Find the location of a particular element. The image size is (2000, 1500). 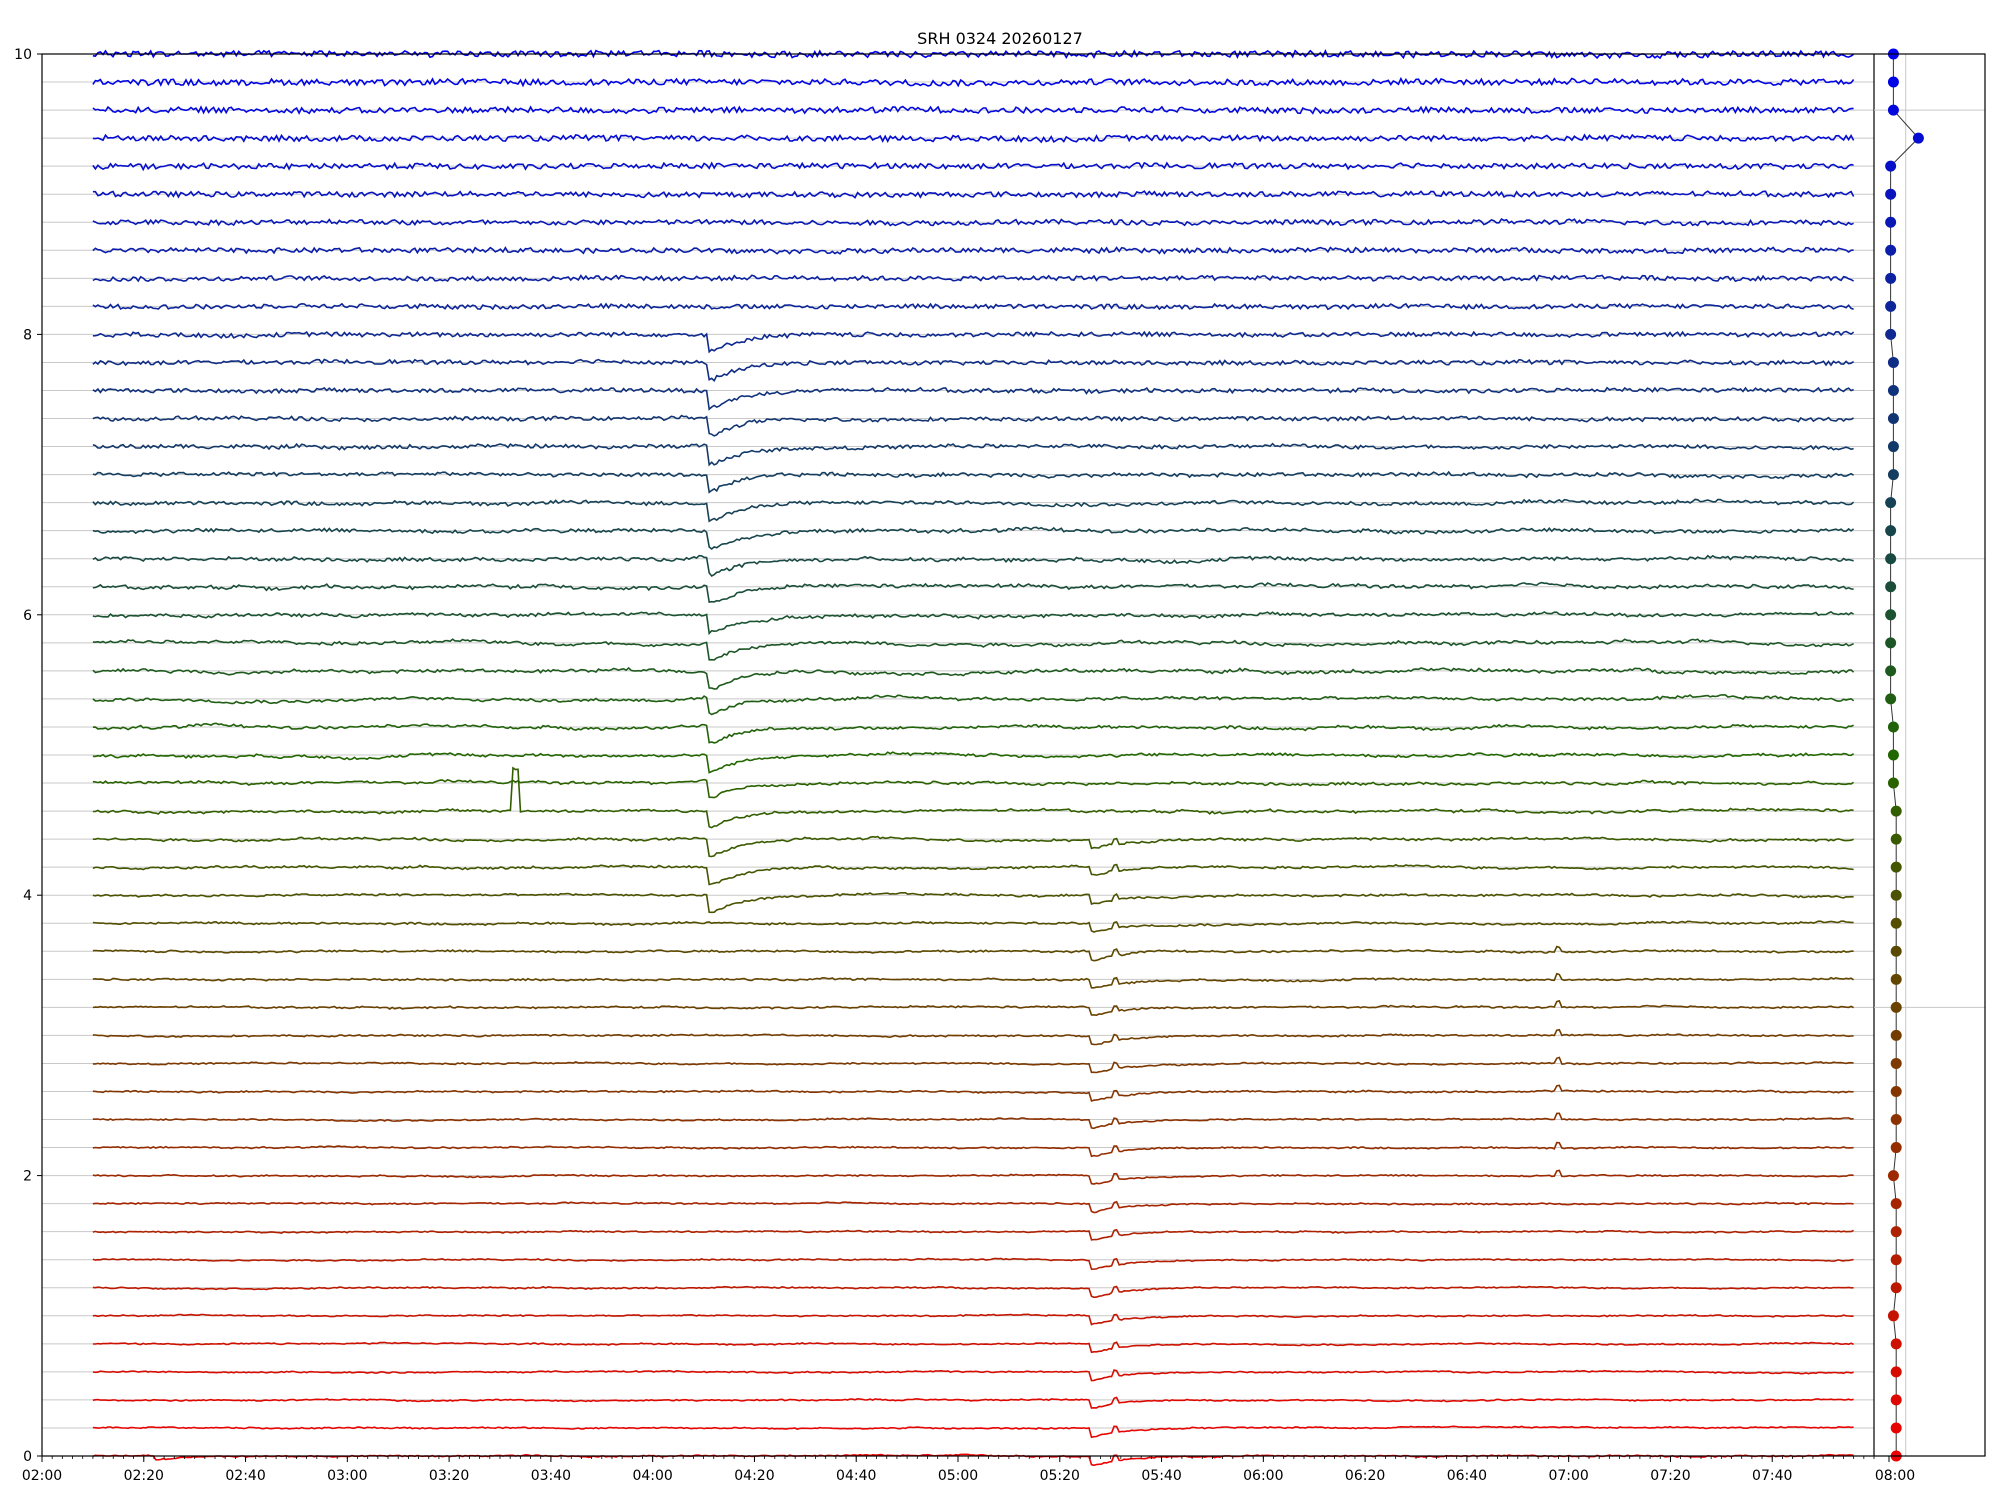

y-tick-label: 0 is located at coordinates (27, 1457).